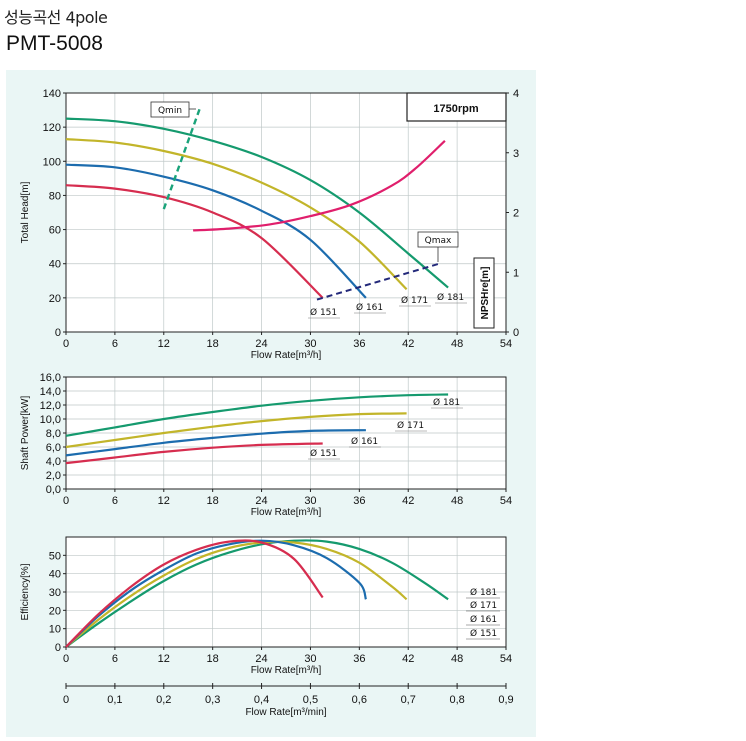 This screenshot has height=741, width=746. Describe the element at coordinates (286, 355) in the screenshot. I see `head-x-axis-label: Flow Rate[m³/h]` at that location.